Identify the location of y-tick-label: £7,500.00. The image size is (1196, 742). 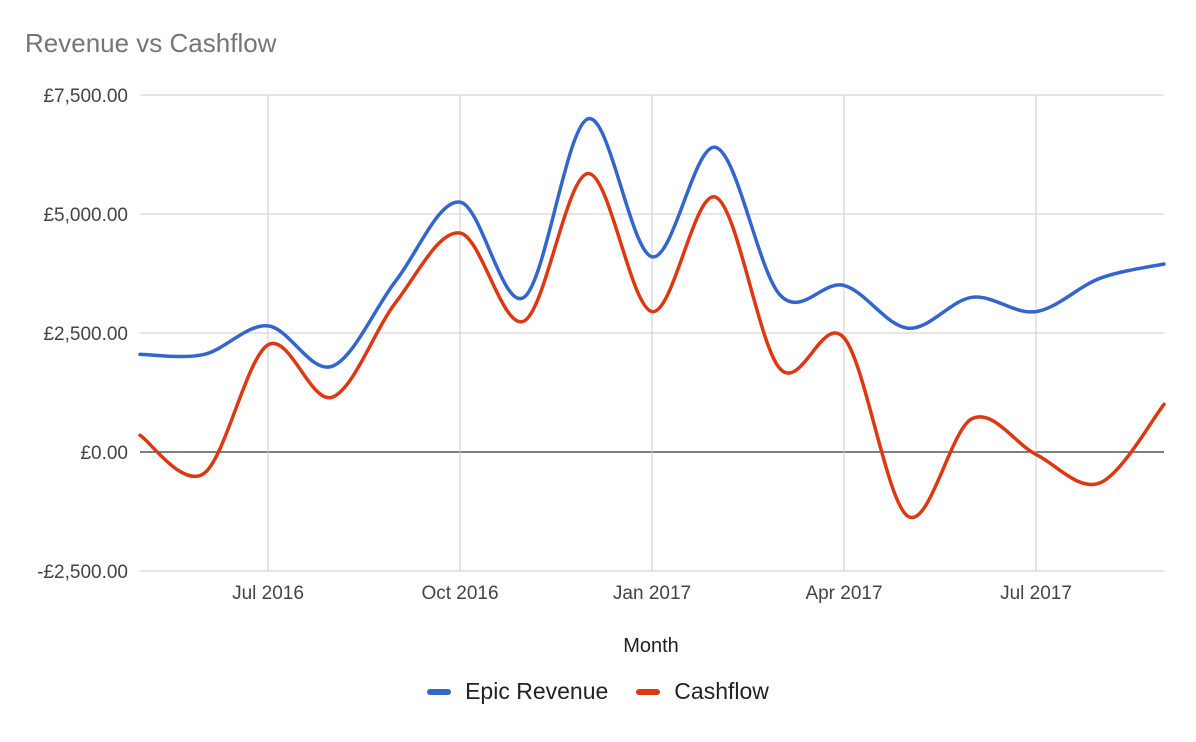
(85, 96).